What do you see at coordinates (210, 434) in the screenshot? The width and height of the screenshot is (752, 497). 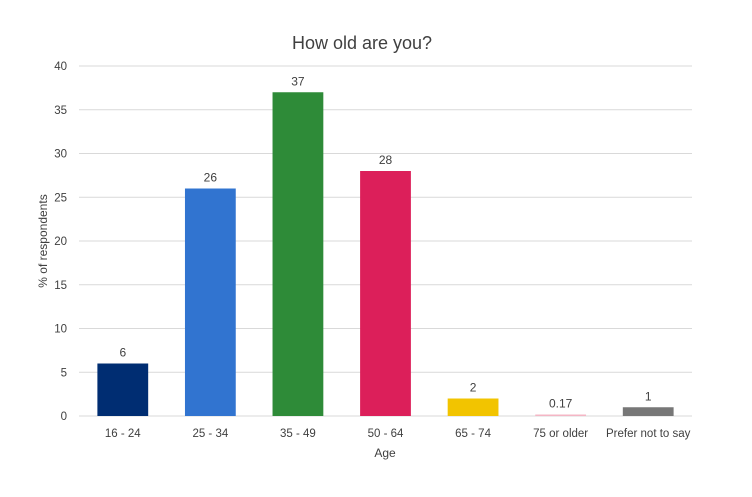 I see `x-tick-label: 25 - 34` at bounding box center [210, 434].